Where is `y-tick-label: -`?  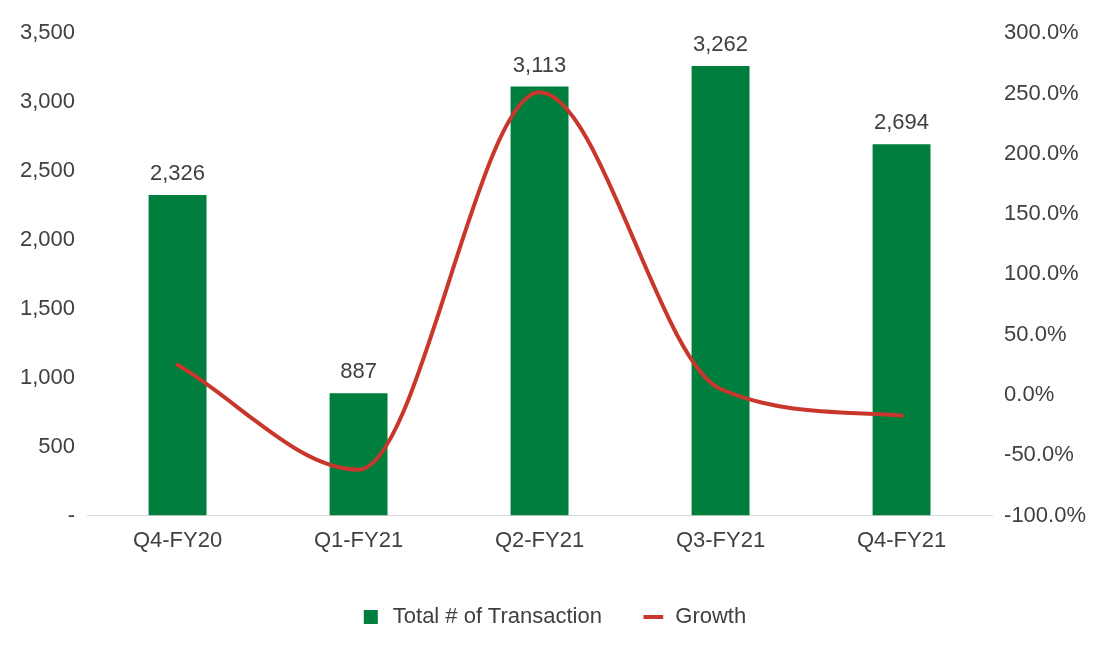 y-tick-label: - is located at coordinates (71, 514).